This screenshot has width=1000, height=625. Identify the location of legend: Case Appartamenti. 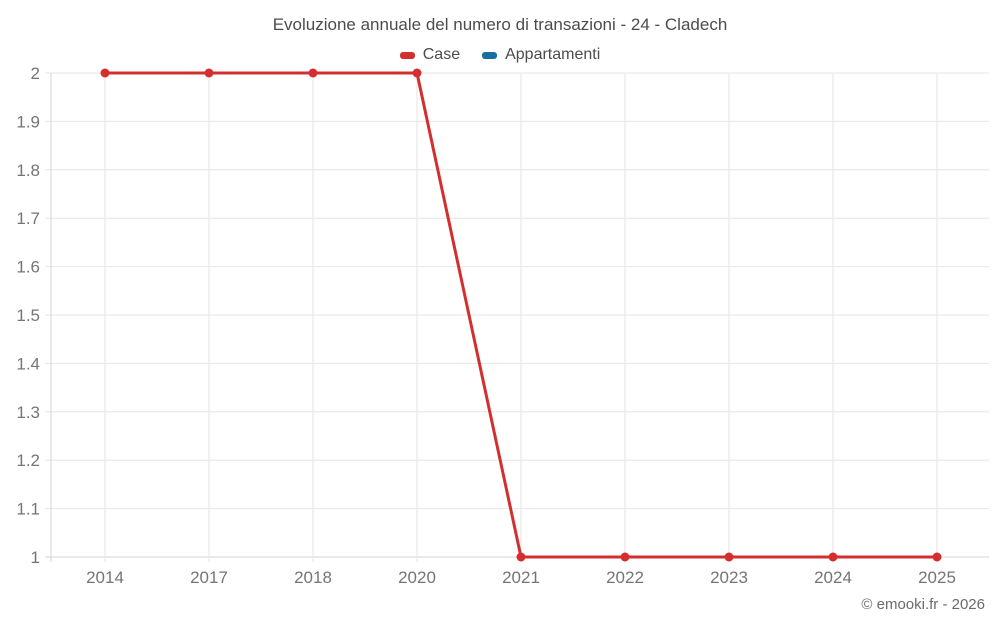
(500, 55).